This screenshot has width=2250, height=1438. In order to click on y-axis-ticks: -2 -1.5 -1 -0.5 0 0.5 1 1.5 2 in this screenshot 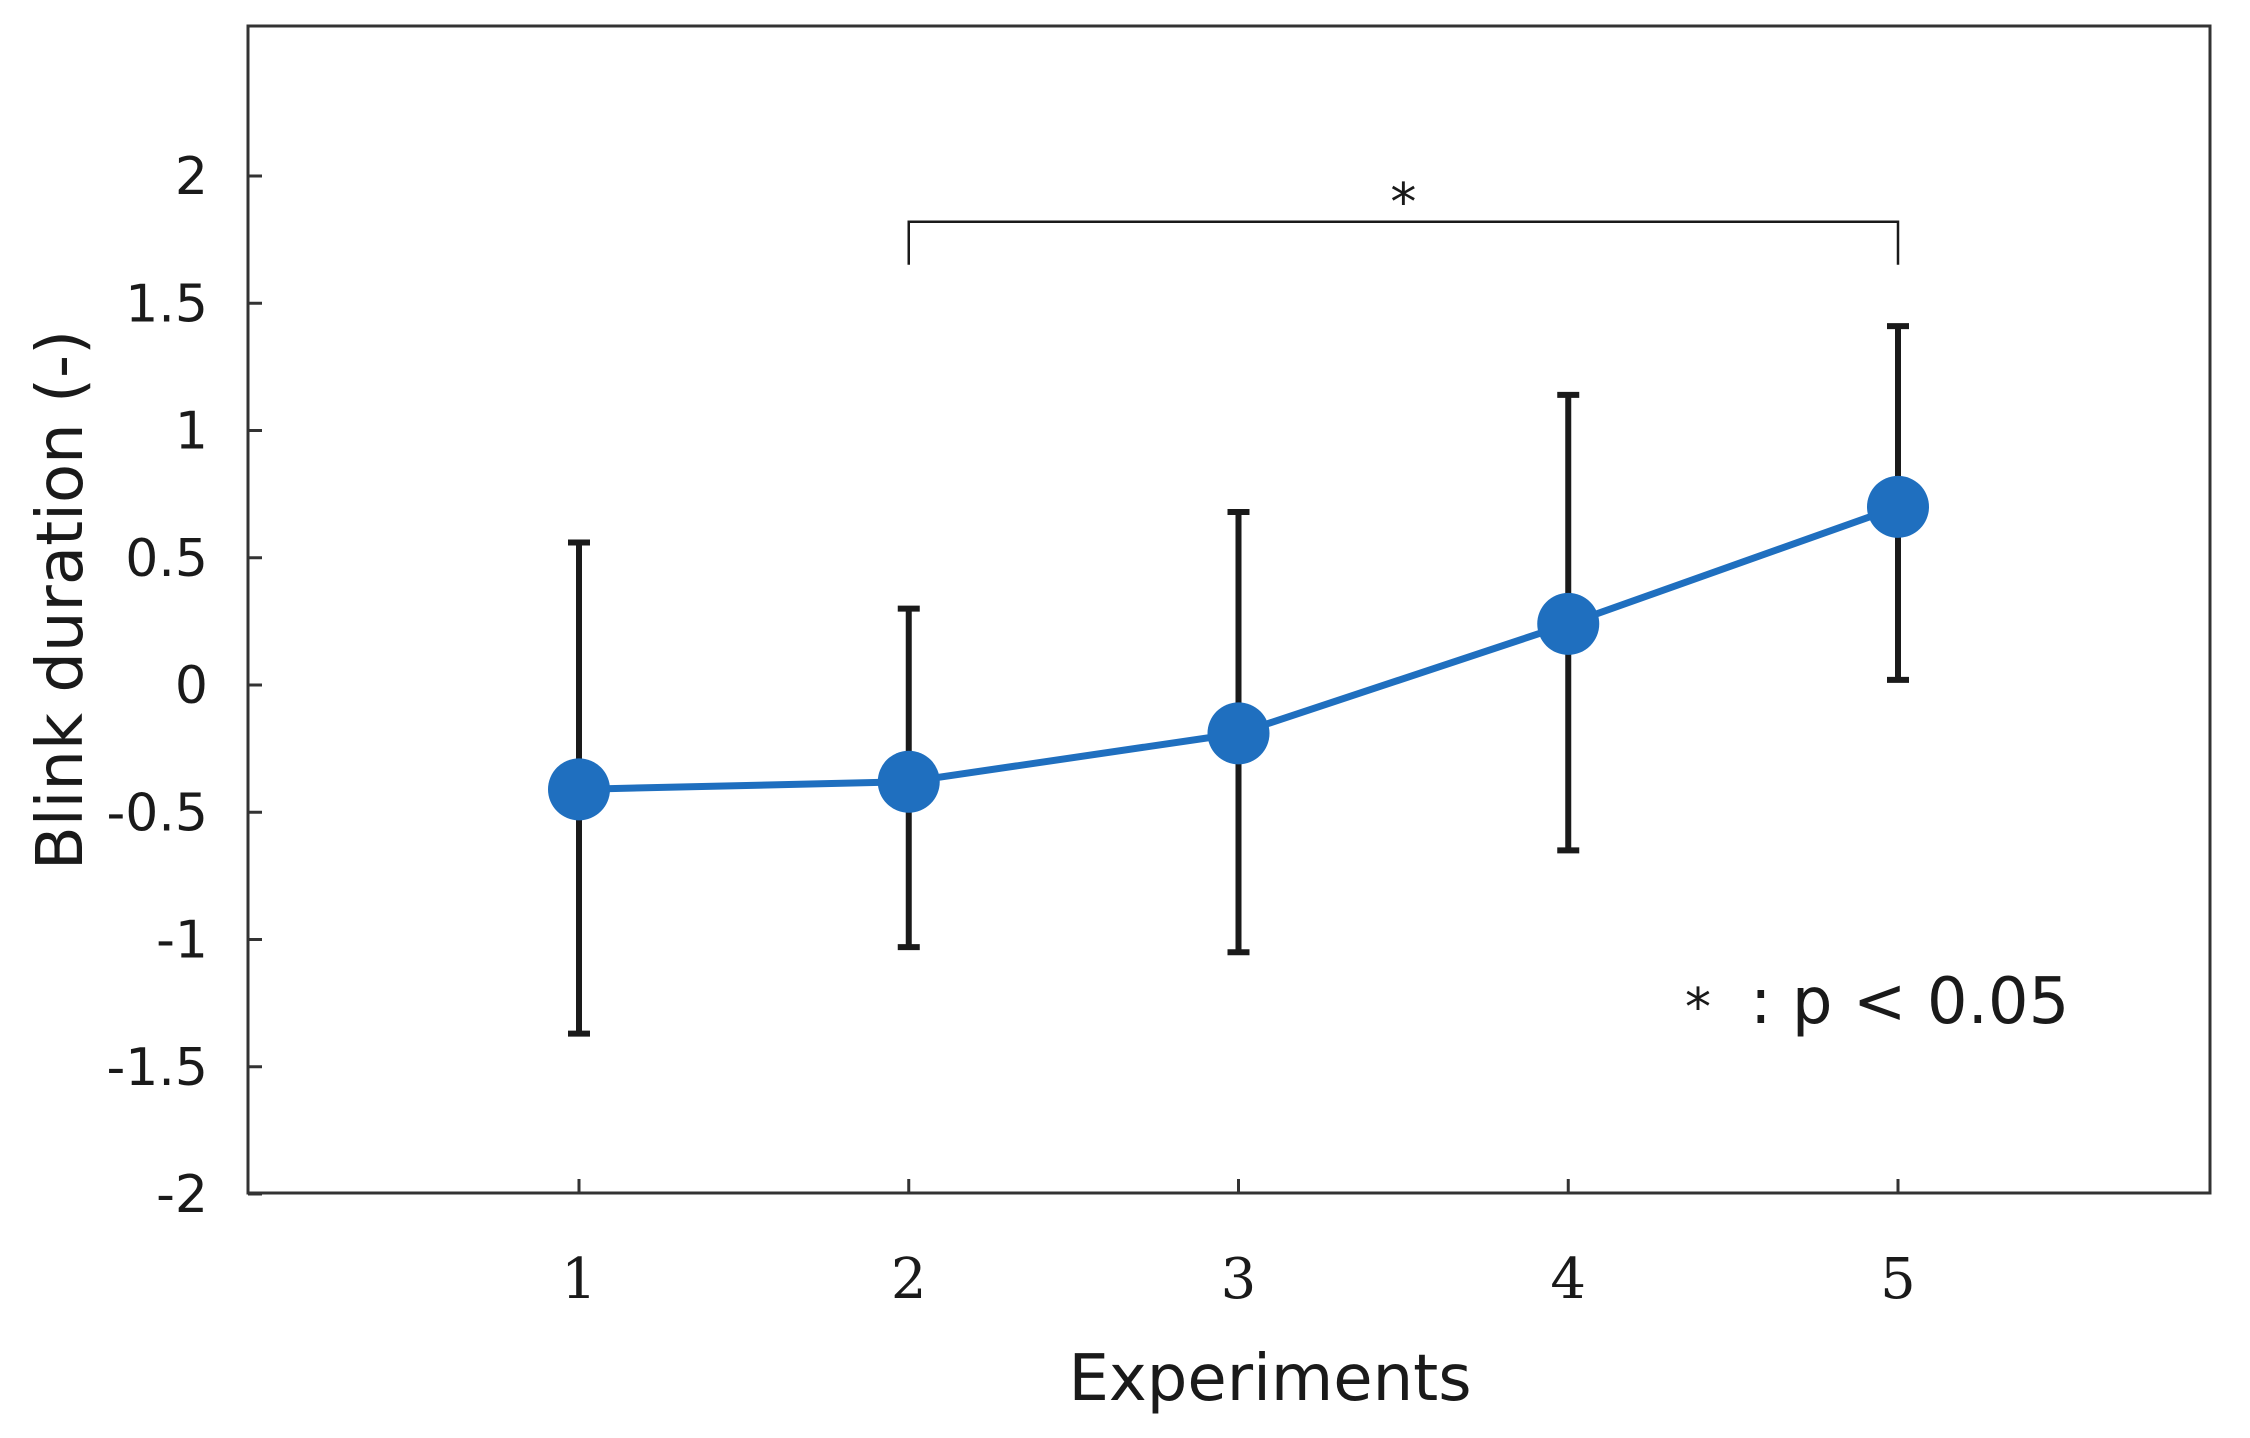, I will do `click(184, 686)`.